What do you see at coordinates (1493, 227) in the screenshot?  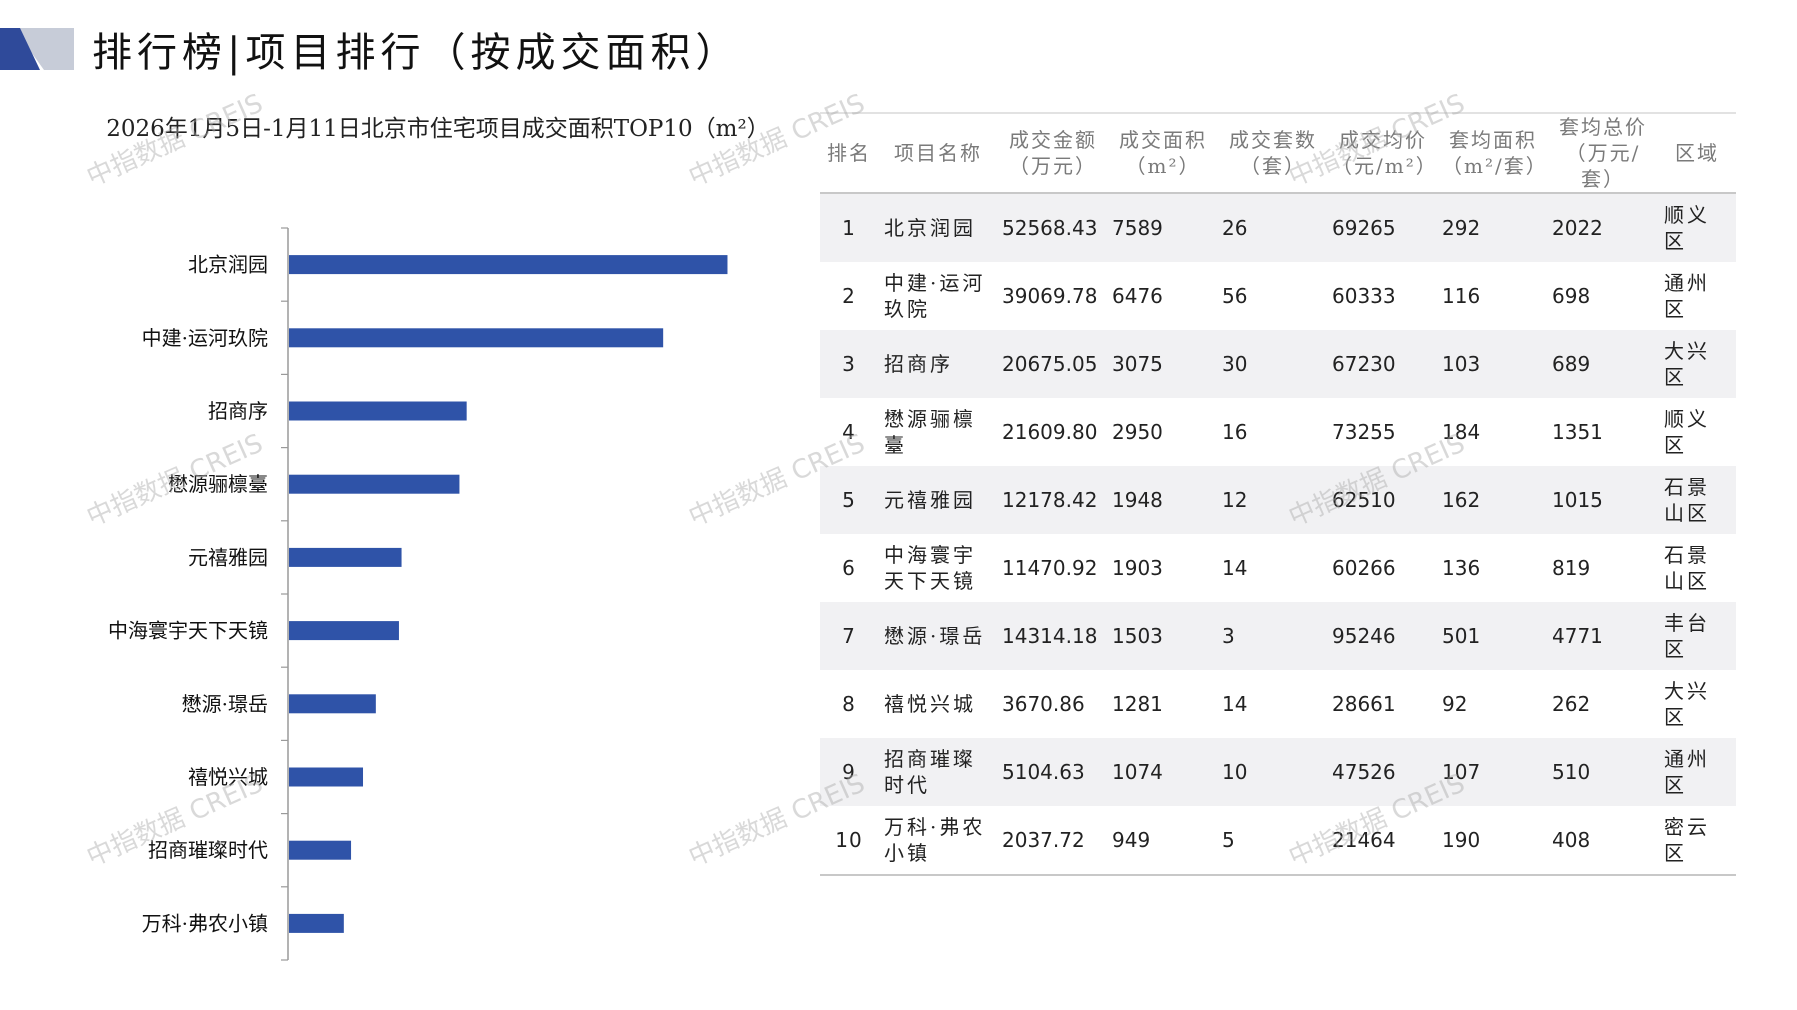 I see `cell-avg-area: 292` at bounding box center [1493, 227].